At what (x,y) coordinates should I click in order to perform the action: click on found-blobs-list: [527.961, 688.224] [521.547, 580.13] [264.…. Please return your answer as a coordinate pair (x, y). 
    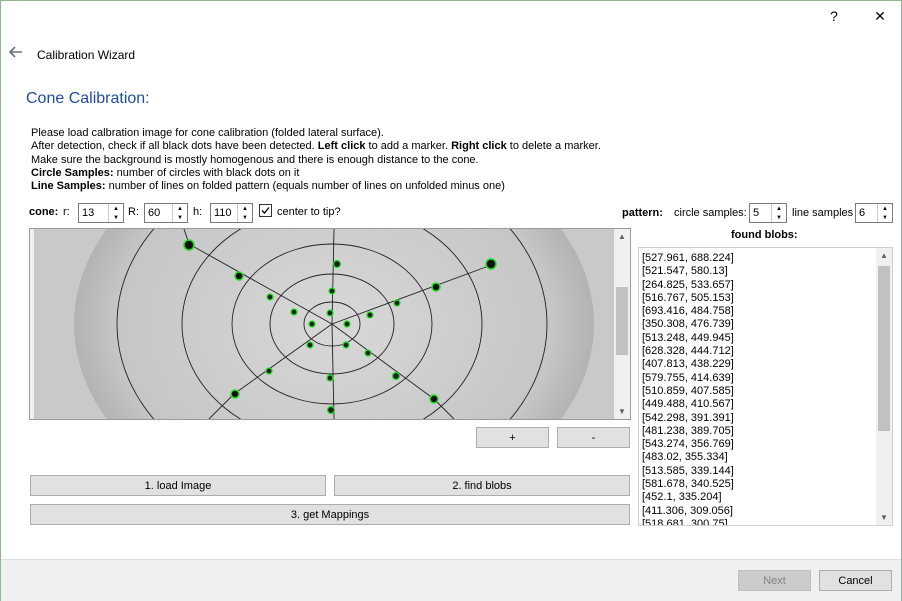
    Looking at the image, I should click on (765, 386).